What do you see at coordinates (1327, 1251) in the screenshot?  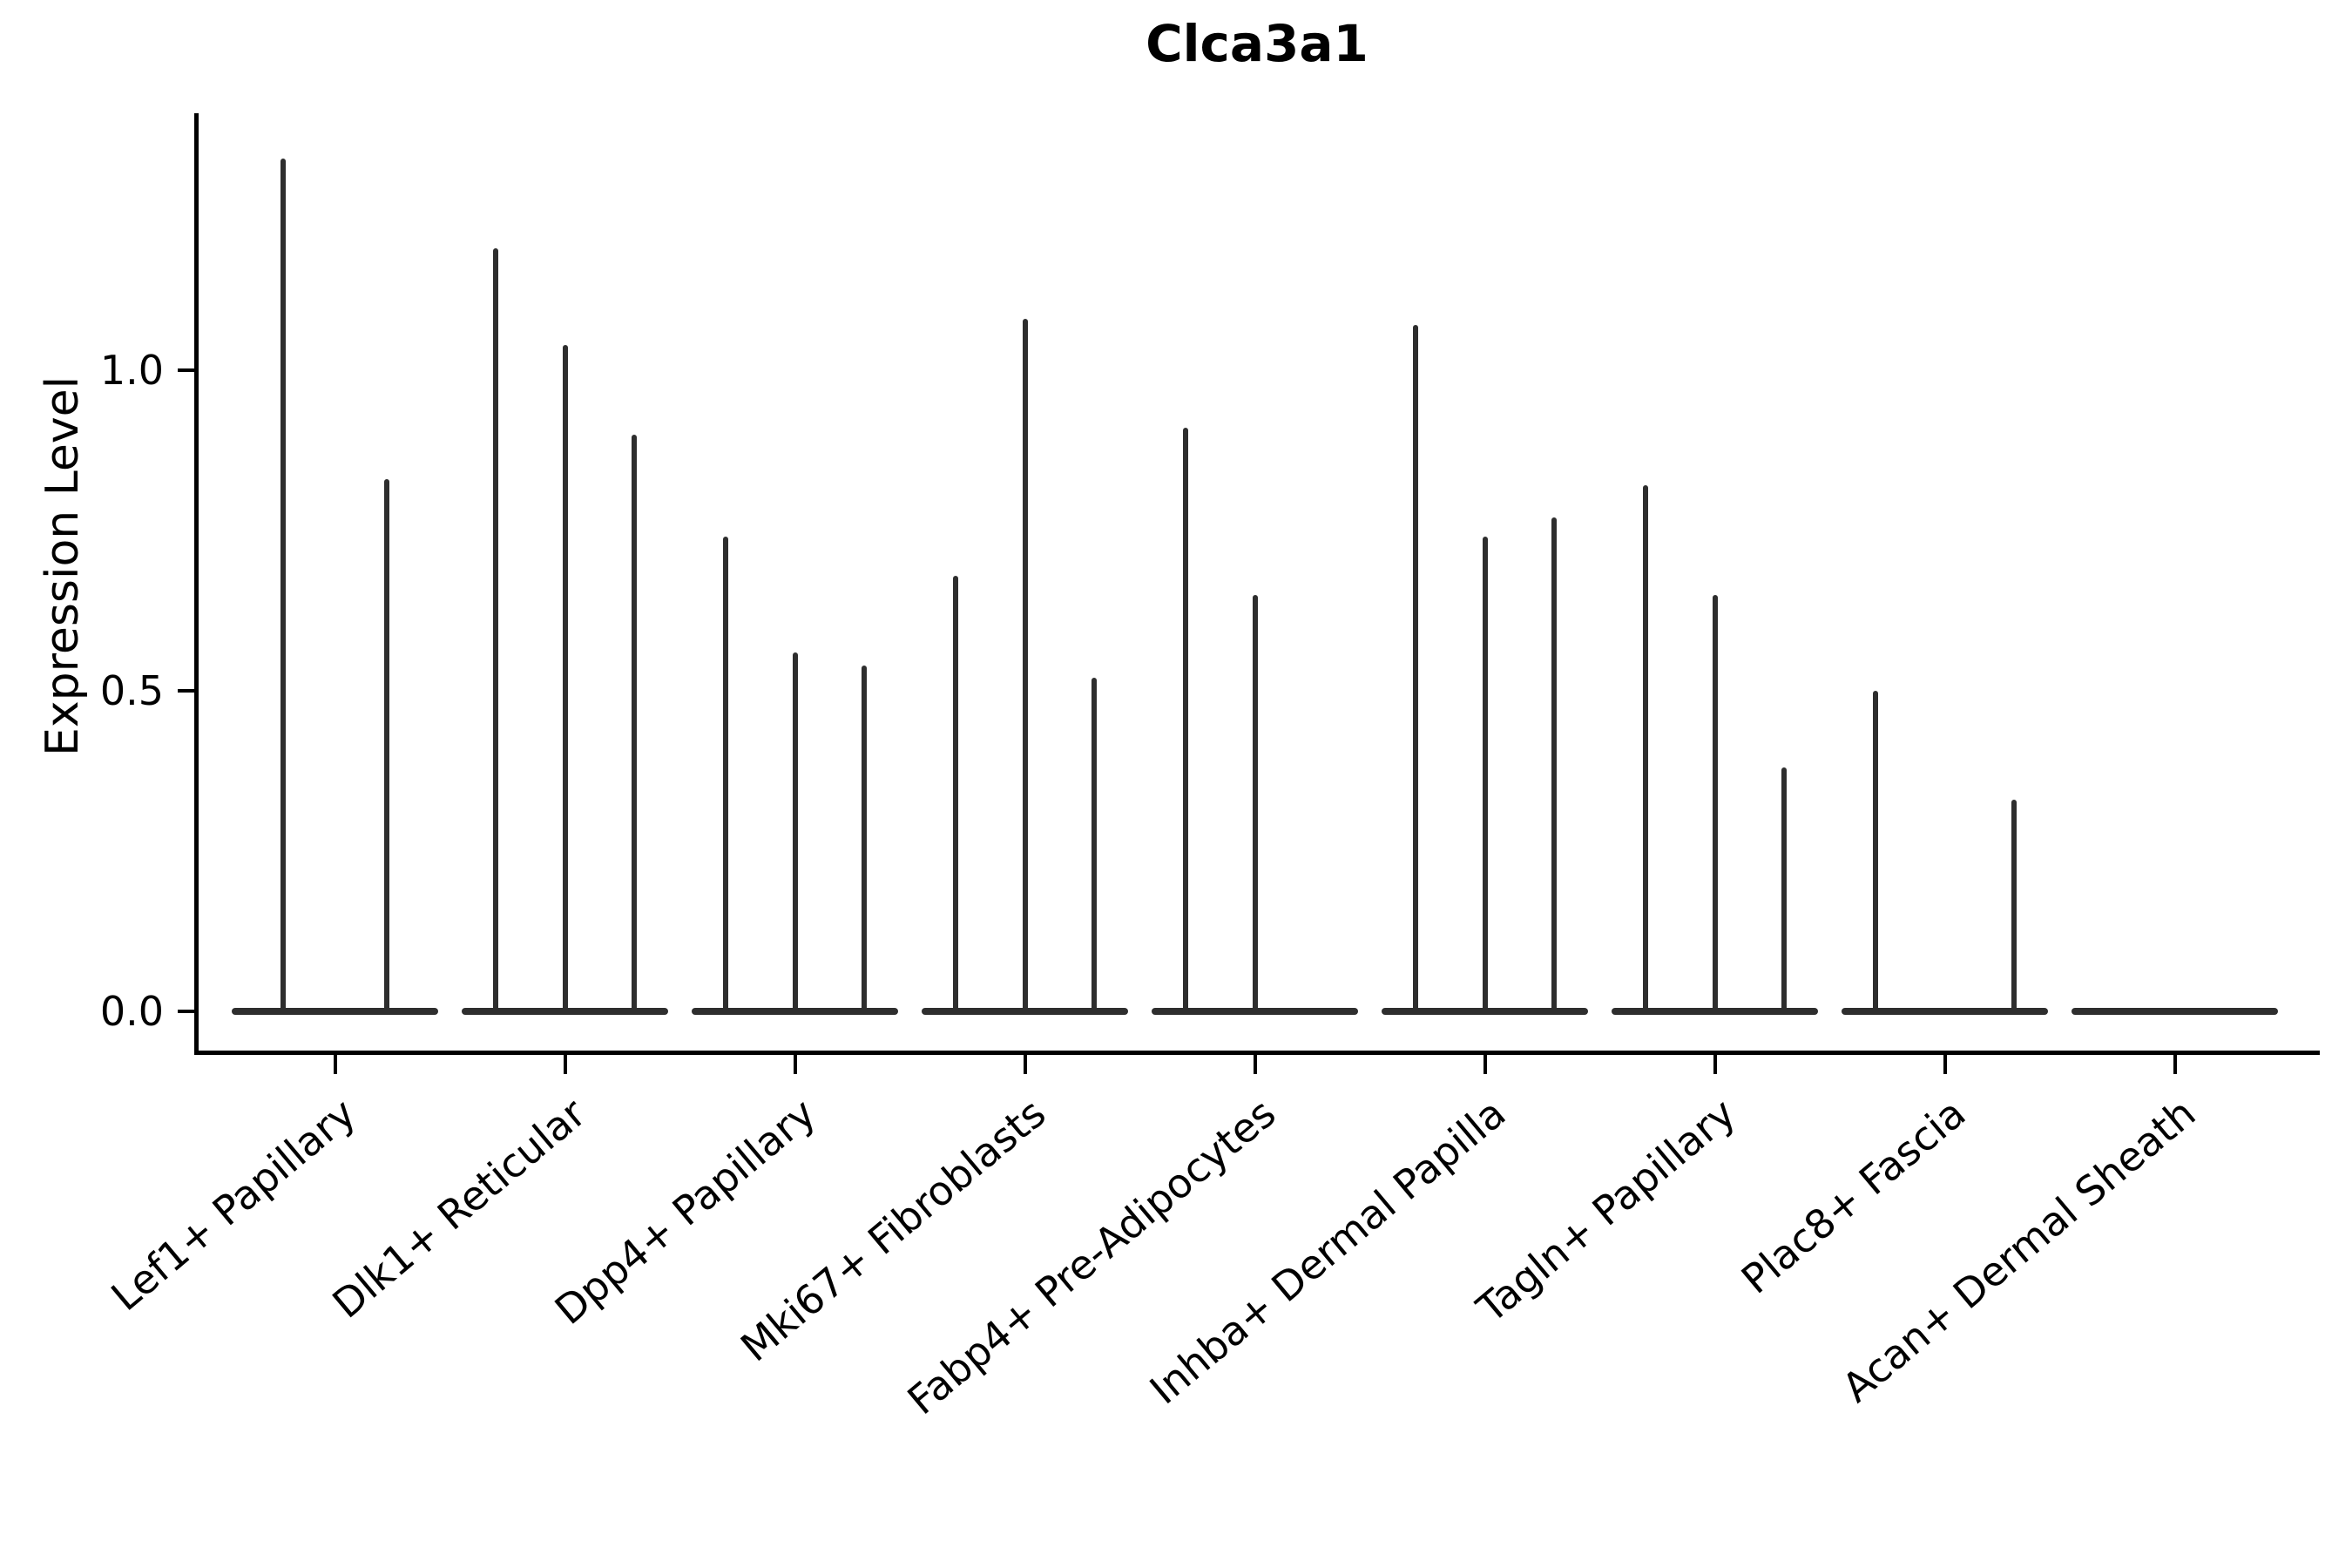 I see `x-tick-label: Inhba+ Dermal Papilla` at bounding box center [1327, 1251].